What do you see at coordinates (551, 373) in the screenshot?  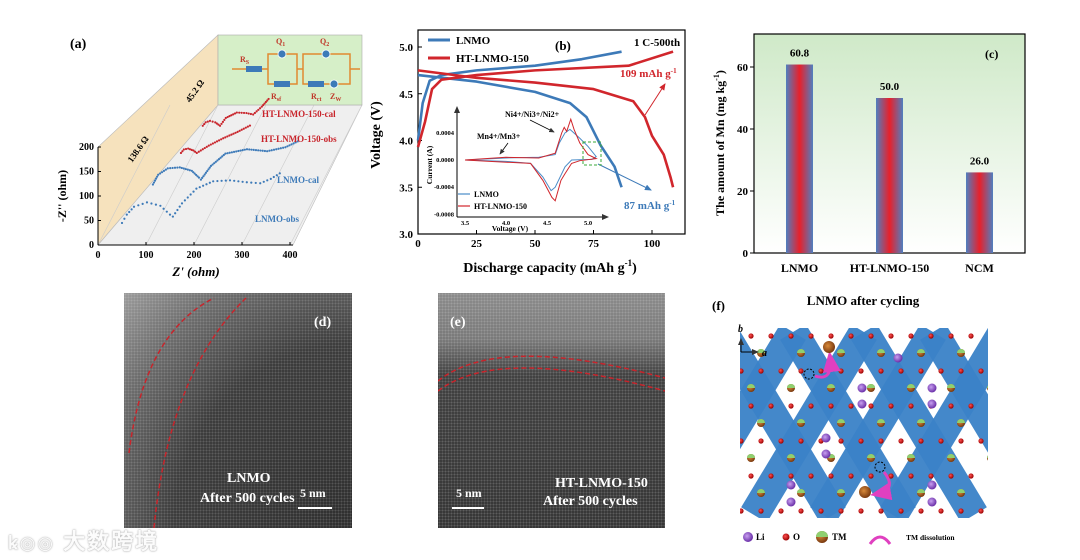 I see `surface-layer-boundary` at bounding box center [551, 373].